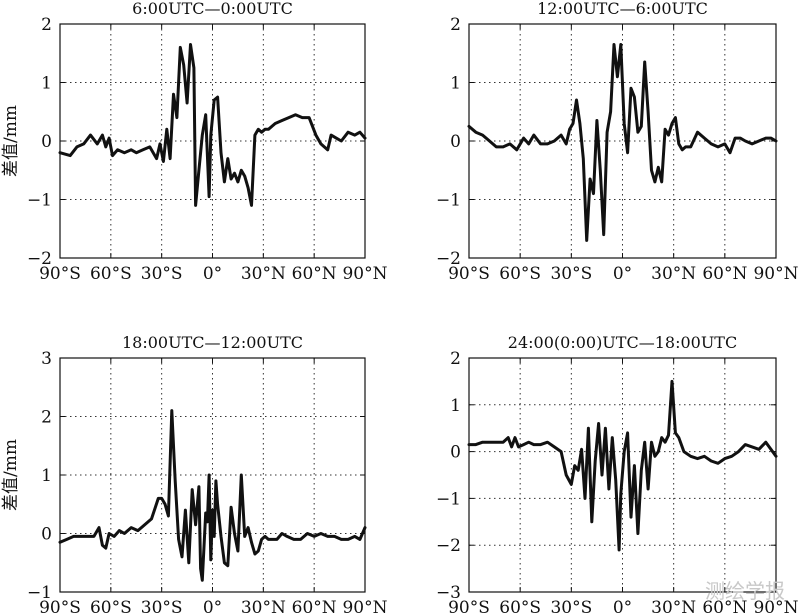  Describe the element at coordinates (212, 342) in the screenshot. I see `chart-title: 18:00UTC—12:00UTC` at that location.